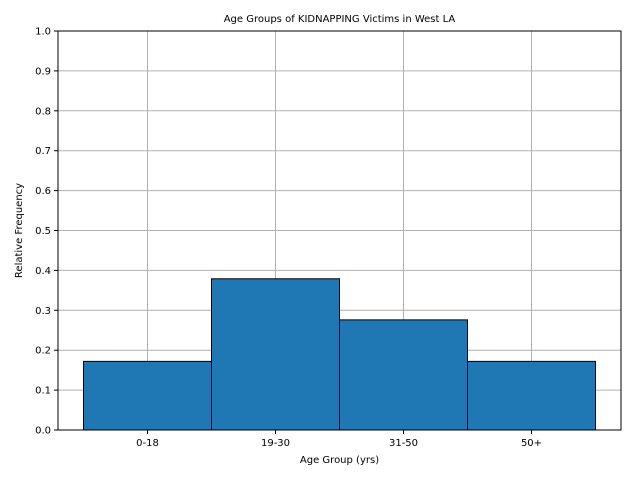 This screenshot has width=640, height=480. I want to click on x-tick-label: 31-50, so click(403, 443).